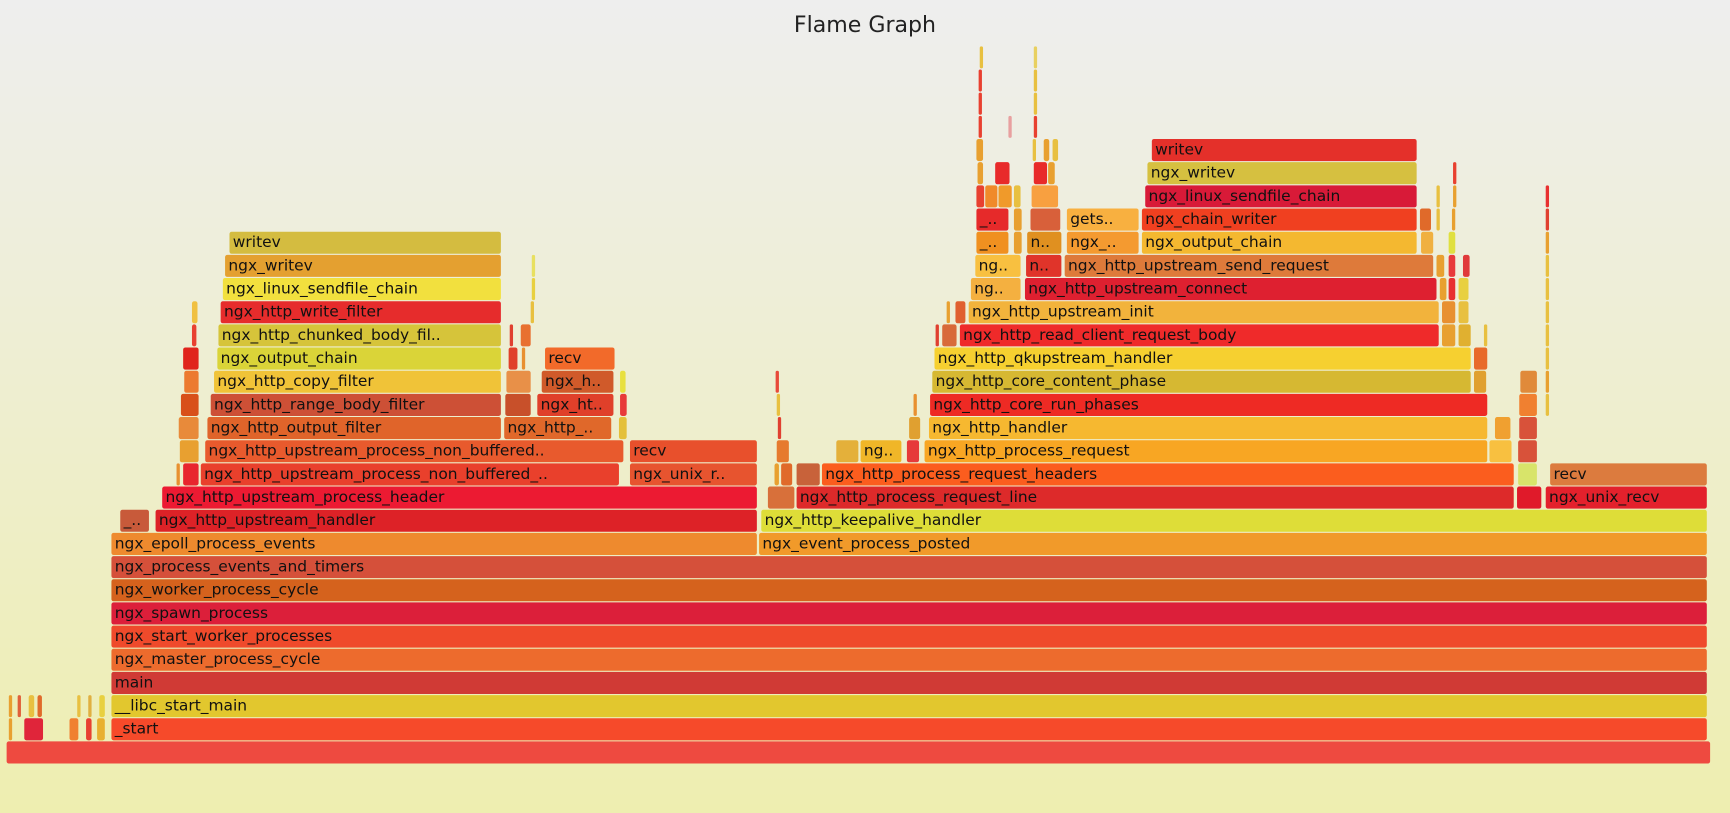 The height and width of the screenshot is (813, 1730). I want to click on frame-ngx-http-upstream-connect: ngx_http_upstream_connect, so click(1230, 289).